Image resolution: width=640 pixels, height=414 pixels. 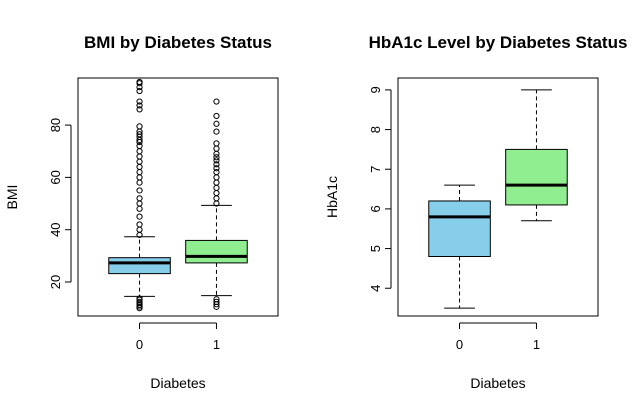 I want to click on hba1c-chart-title: HbA1c Level by Diabetes Status, so click(x=498, y=42).